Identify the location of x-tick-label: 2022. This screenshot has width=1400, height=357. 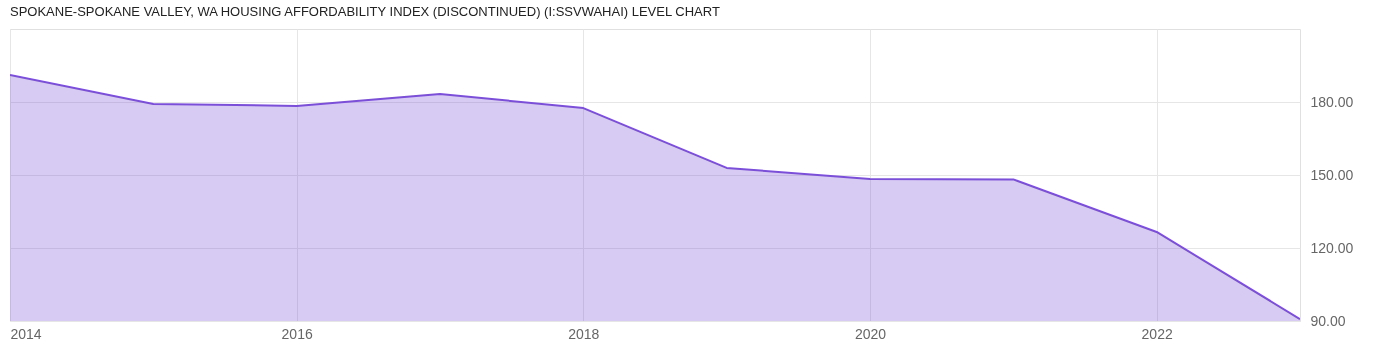
(1157, 333).